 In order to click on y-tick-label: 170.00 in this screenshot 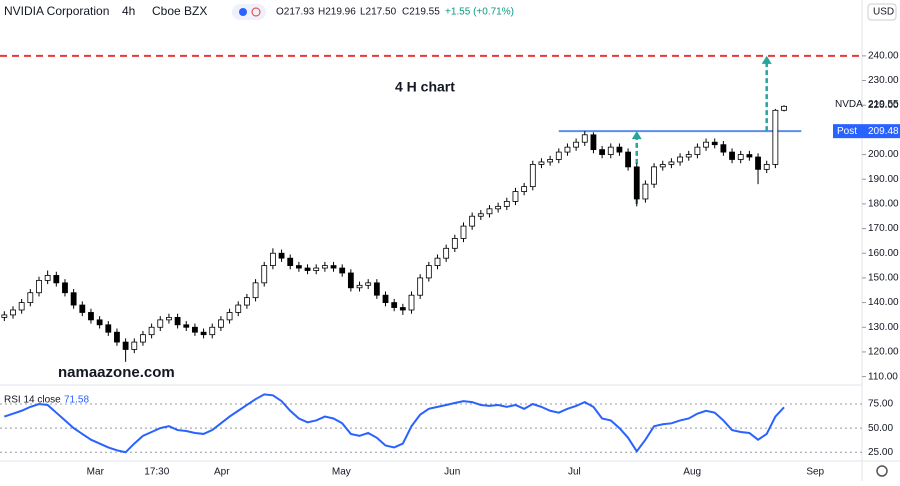, I will do `click(883, 228)`.